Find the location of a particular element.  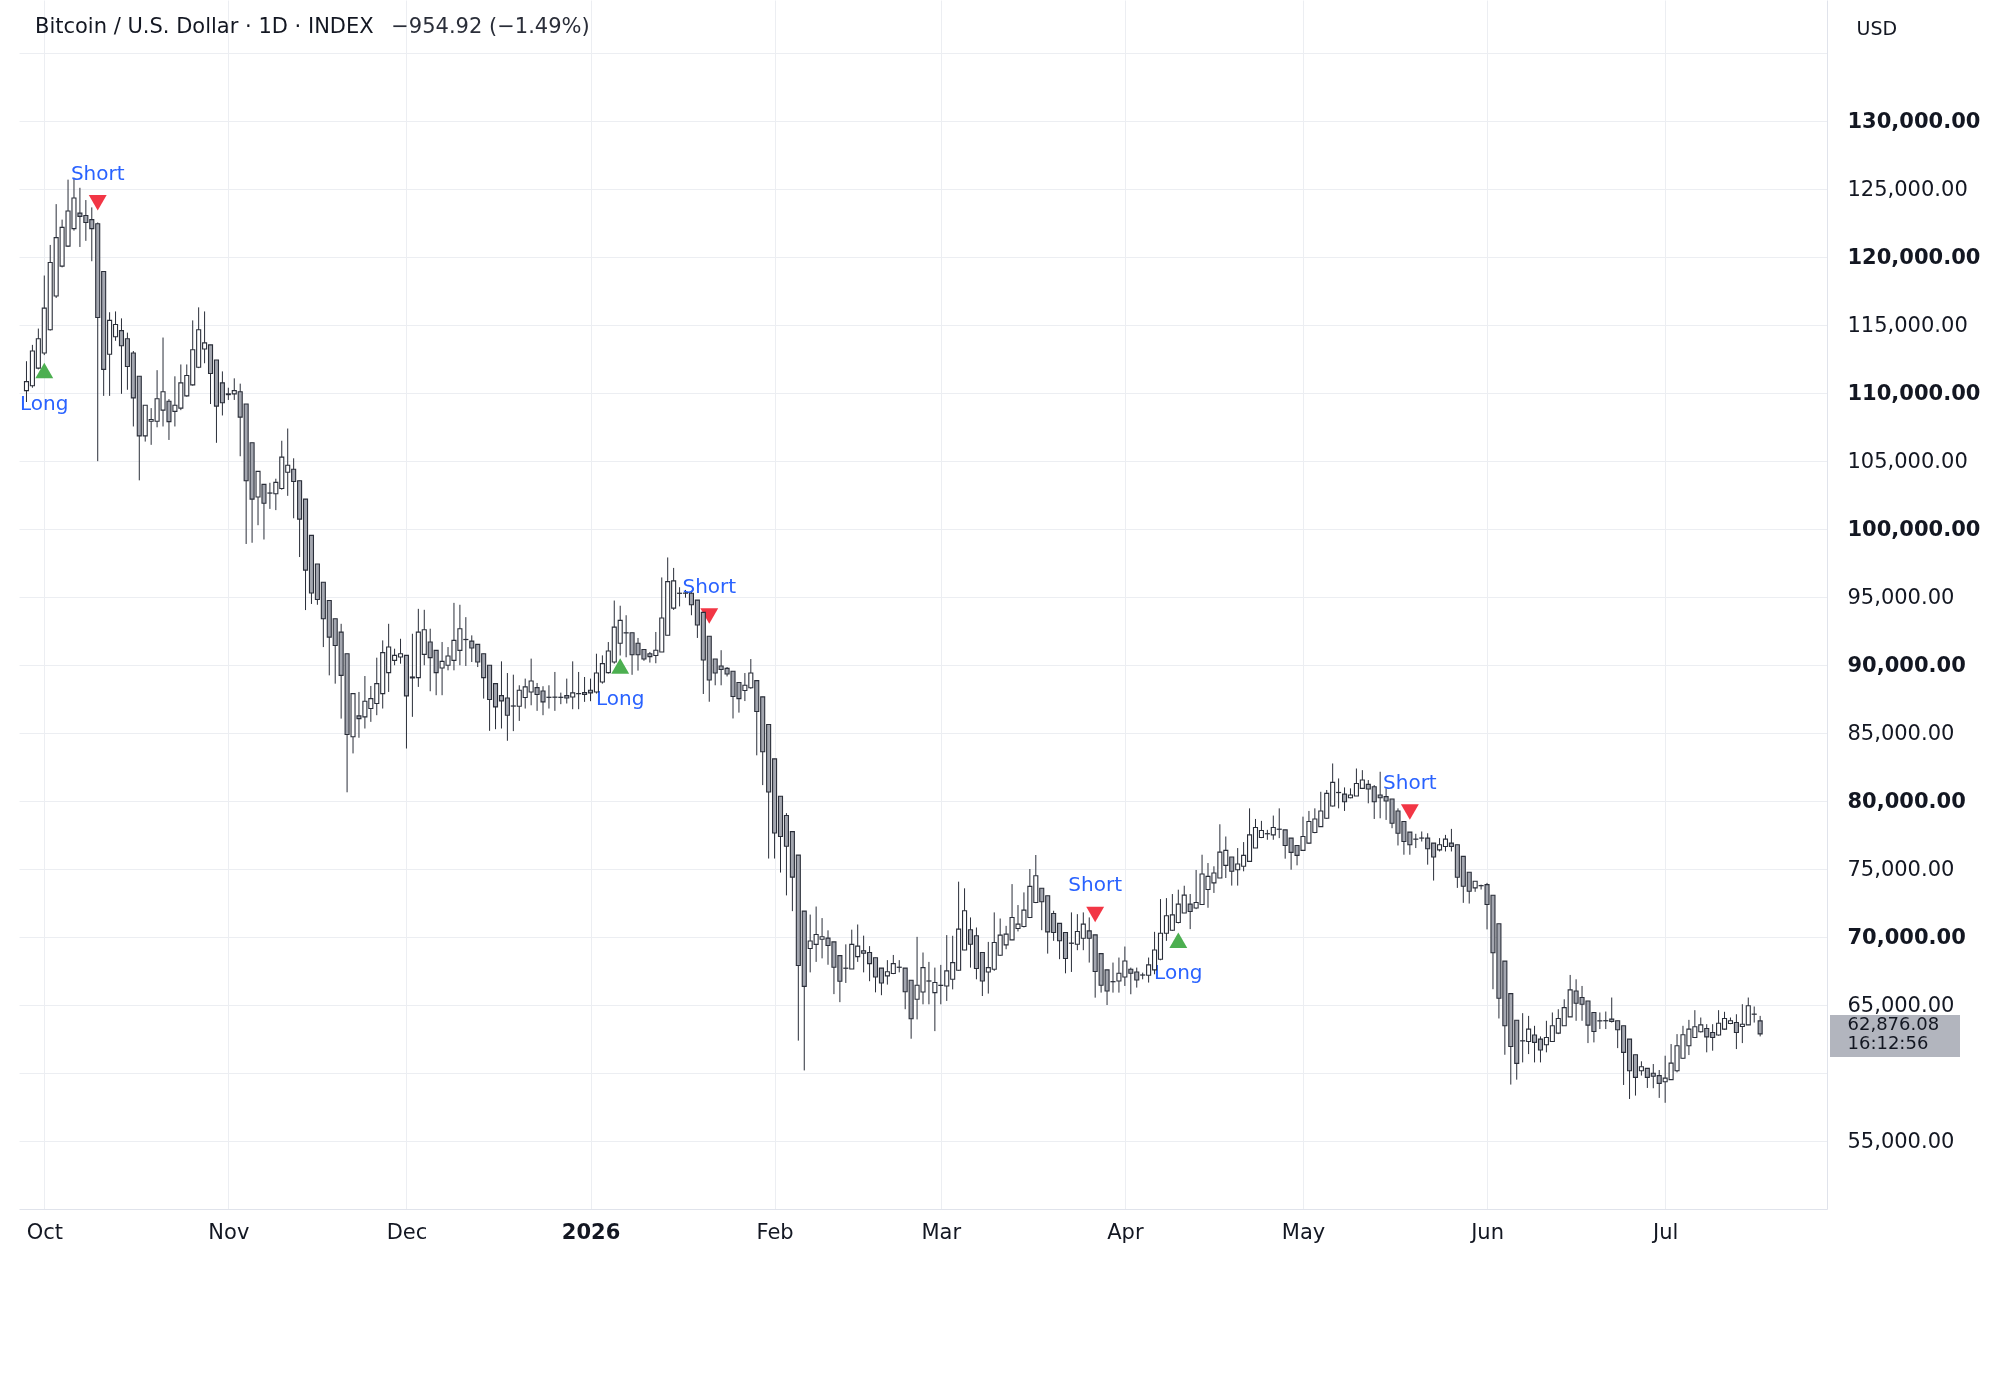

series-label: Short is located at coordinates (709, 585).